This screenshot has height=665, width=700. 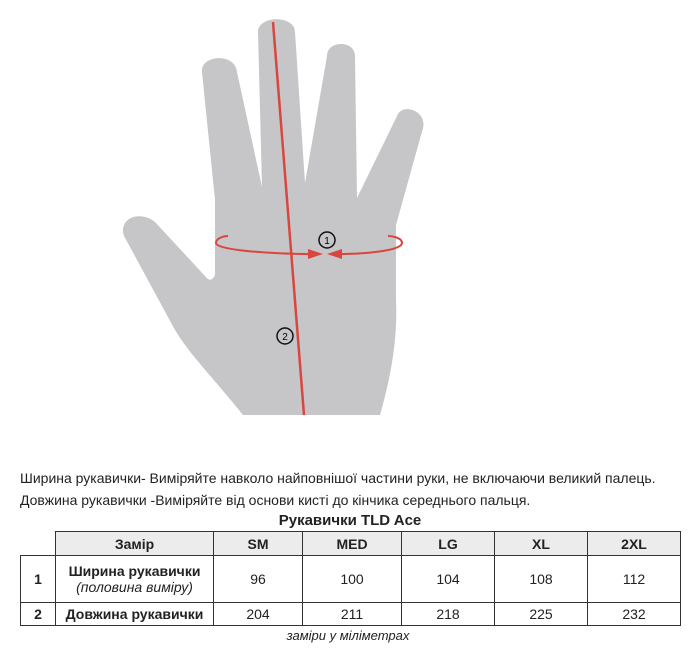 I want to click on length-measure-line, so click(x=288, y=218).